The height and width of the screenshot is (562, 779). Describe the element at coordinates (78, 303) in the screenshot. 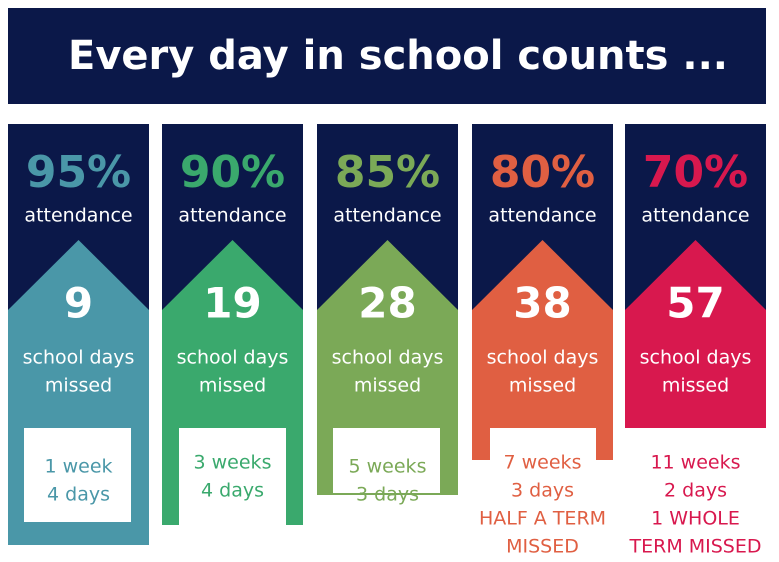

I see `days-missed: 9` at that location.